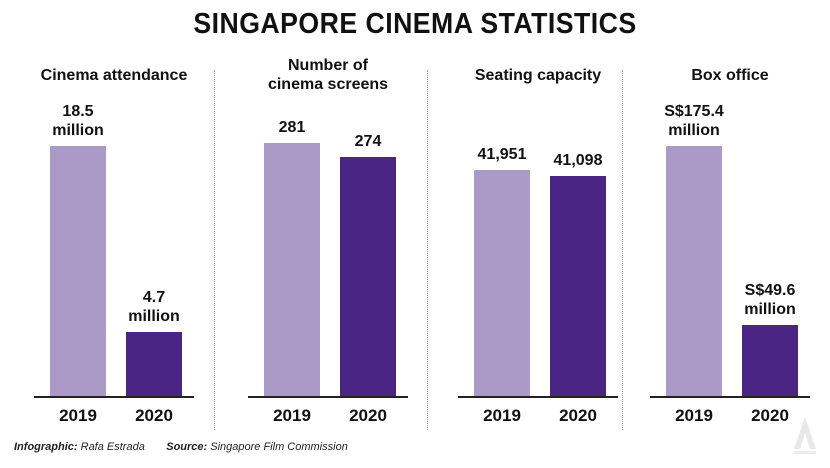  I want to click on panel-title: Box office, so click(730, 75).